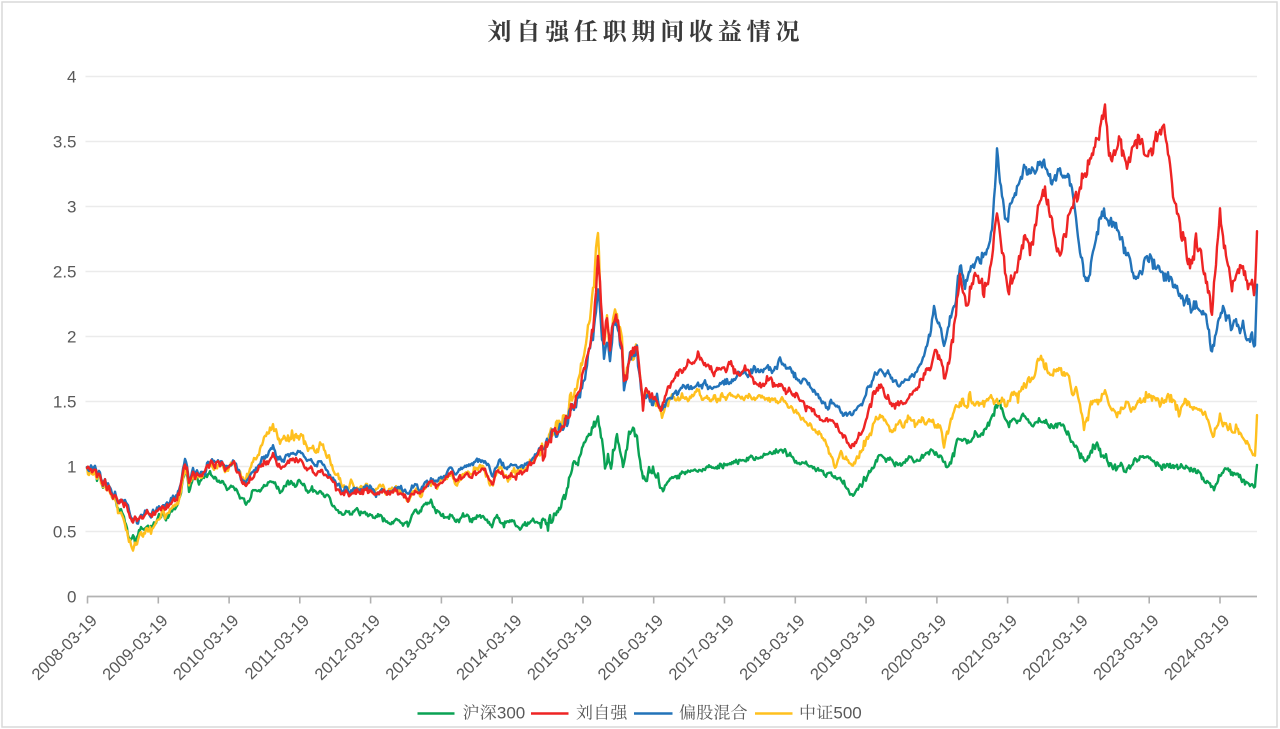 Image resolution: width=1280 pixels, height=729 pixels. I want to click on svg-text: 500, so click(847, 713).